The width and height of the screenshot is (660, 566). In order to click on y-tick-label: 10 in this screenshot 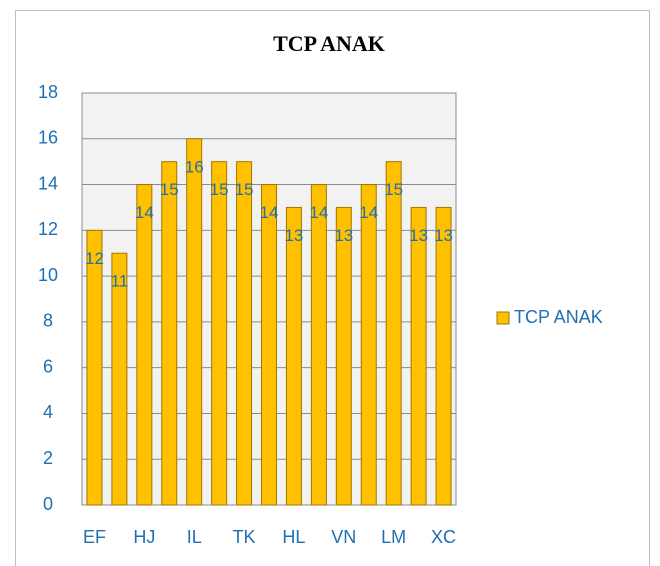, I will do `click(48, 275)`.